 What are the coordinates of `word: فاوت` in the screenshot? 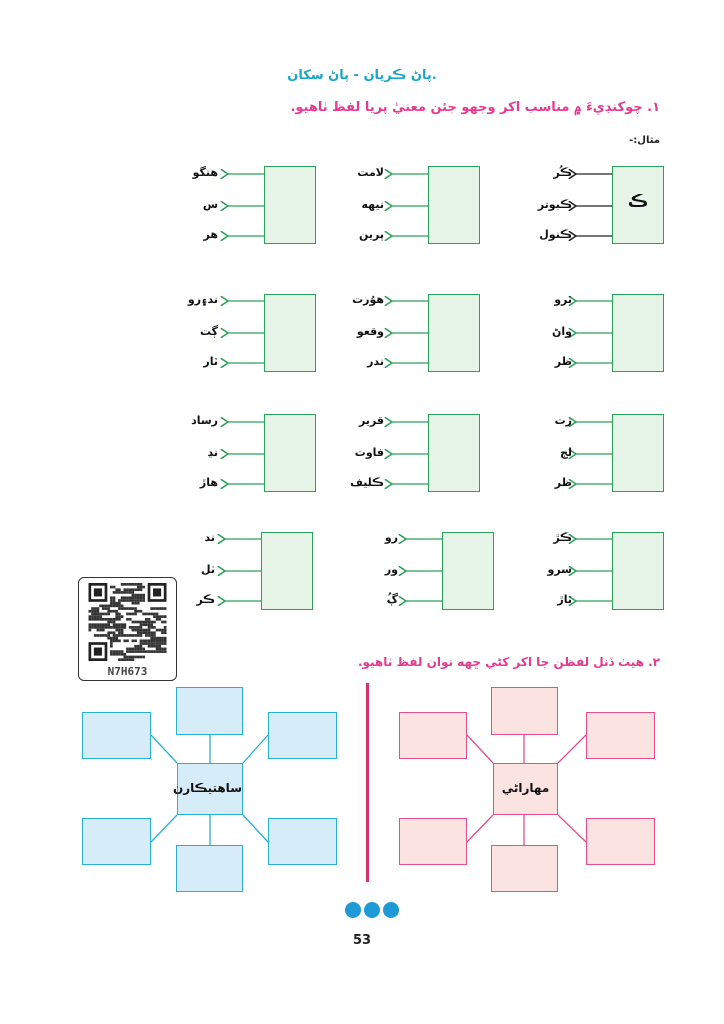 It's located at (369, 452).